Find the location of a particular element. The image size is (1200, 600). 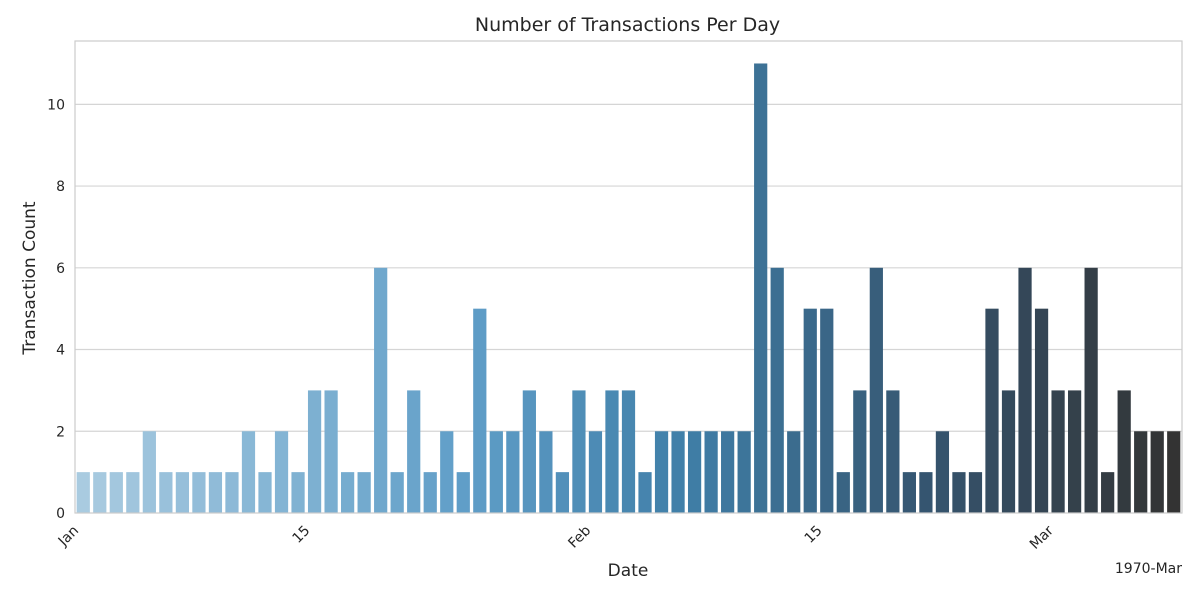

x-tick-label: Feb is located at coordinates (579, 537).